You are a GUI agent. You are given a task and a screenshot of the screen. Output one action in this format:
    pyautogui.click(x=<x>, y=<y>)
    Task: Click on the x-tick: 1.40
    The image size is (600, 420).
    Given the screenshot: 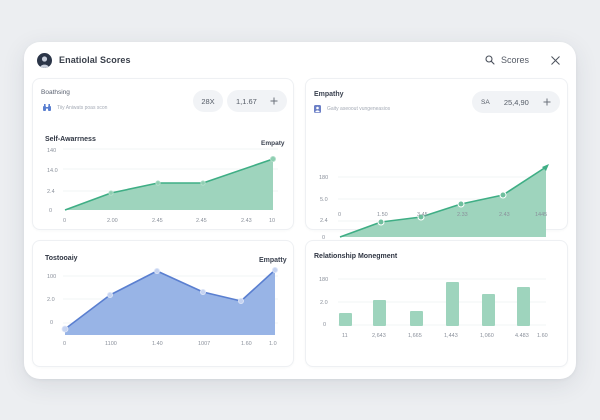 What is the action you would take?
    pyautogui.click(x=157, y=344)
    